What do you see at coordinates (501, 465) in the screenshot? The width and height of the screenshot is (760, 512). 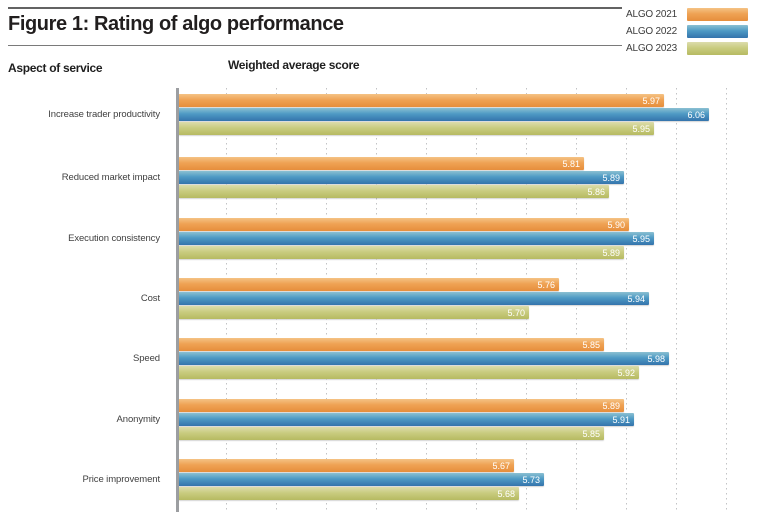 I see `bar-value-label: 5.67` at bounding box center [501, 465].